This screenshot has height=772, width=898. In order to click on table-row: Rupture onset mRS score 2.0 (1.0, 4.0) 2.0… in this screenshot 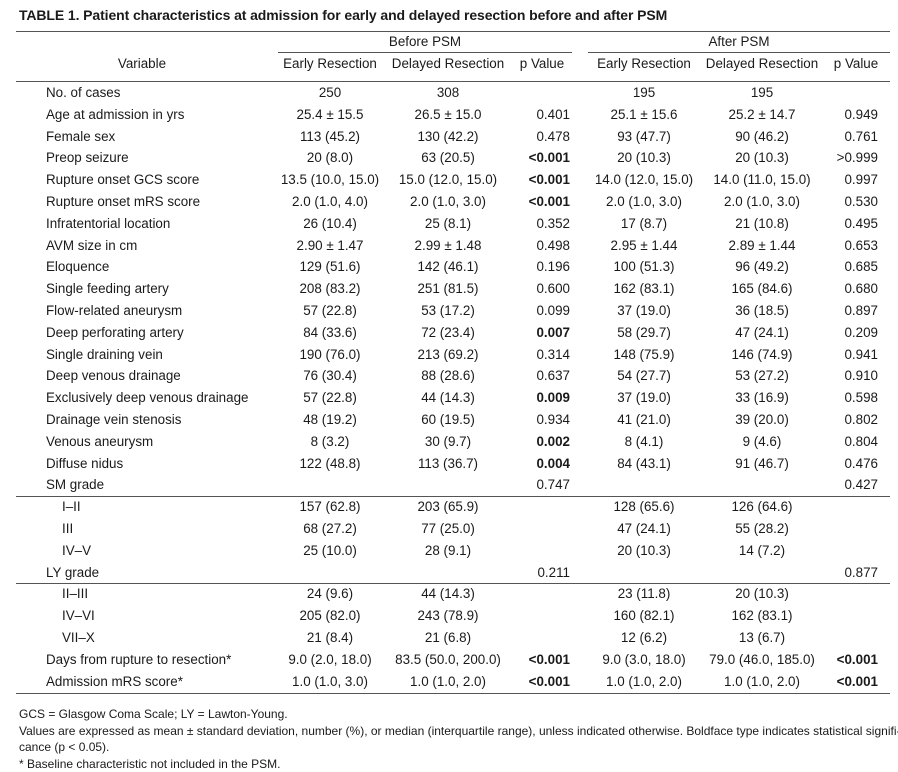, I will do `click(453, 202)`.